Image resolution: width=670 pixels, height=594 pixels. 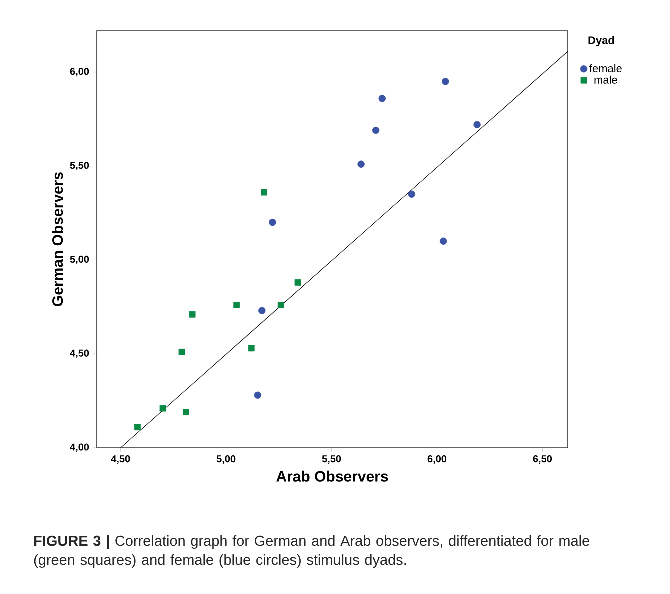 What do you see at coordinates (80, 354) in the screenshot?
I see `y-tick-label: 4,50` at bounding box center [80, 354].